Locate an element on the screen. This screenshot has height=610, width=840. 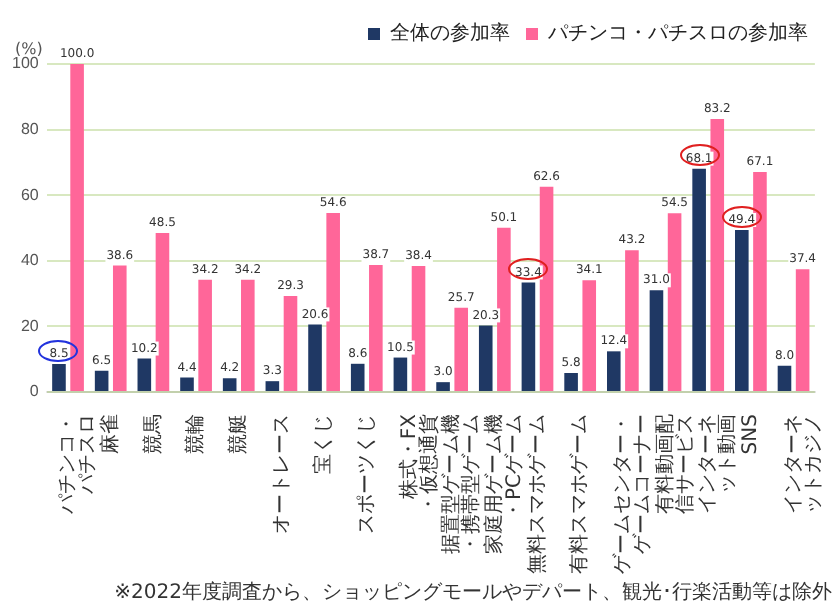
x-tick-label: 競馬 is located at coordinates (152, 434).